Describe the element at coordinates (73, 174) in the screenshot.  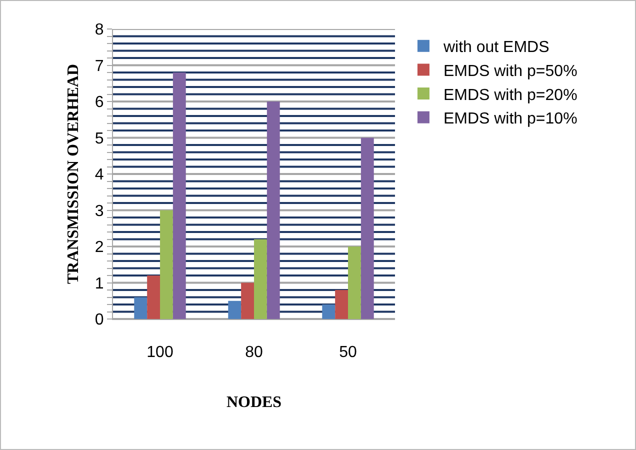
I see `y-axis-title: TRANSMISSION OVERHEAD` at that location.